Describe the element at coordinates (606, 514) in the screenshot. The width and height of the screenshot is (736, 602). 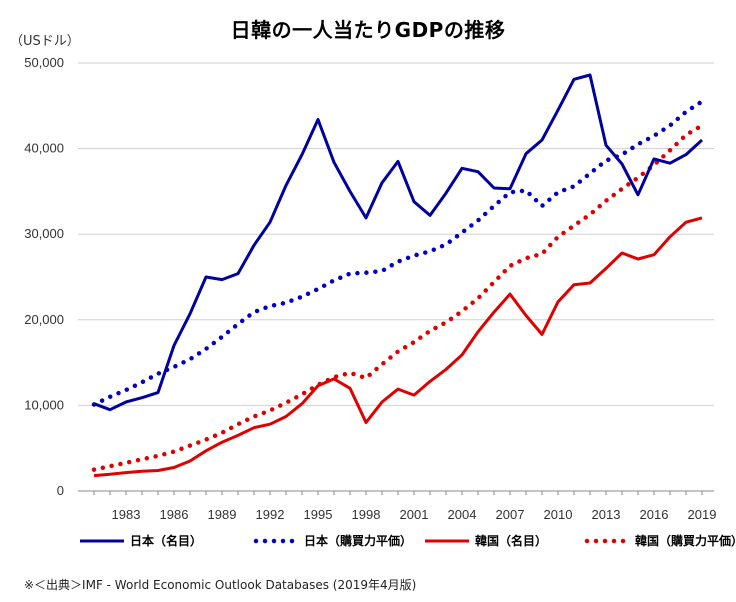
I see `x-tick-label: 2013` at that location.